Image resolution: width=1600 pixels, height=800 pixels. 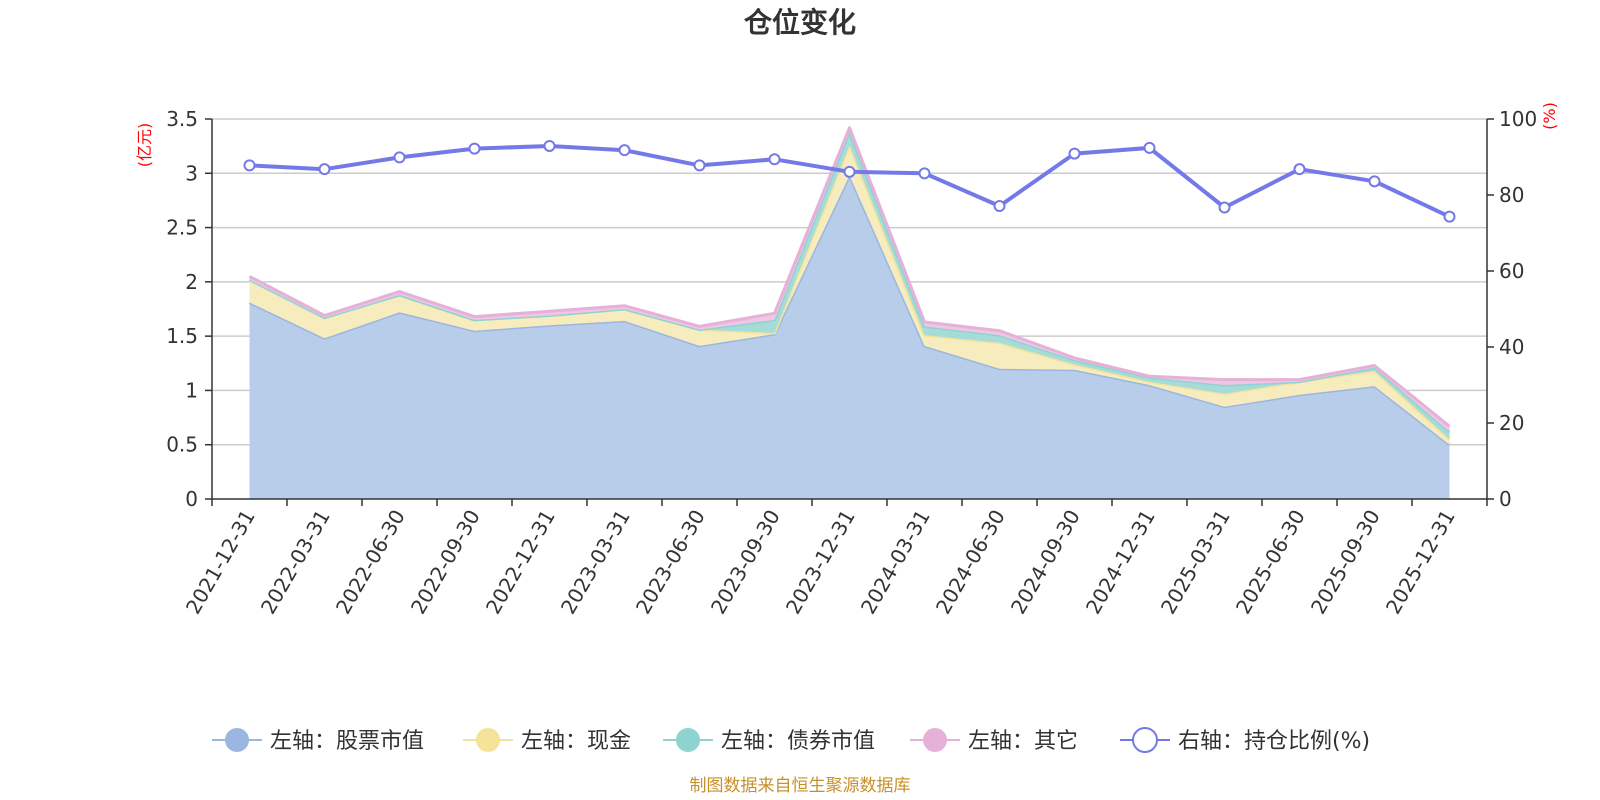 I want to click on x-tick-label: 2024-12-31, so click(x=1120, y=562).